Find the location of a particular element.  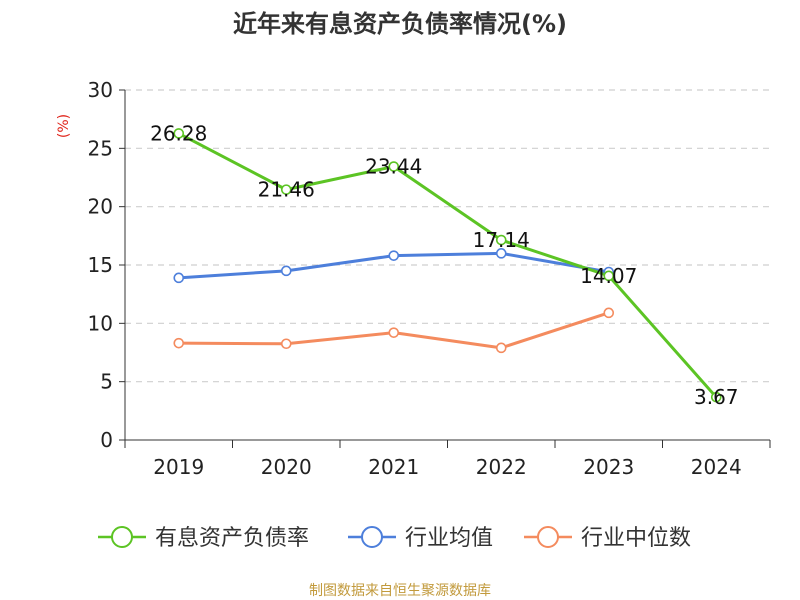

source-note: 制图数据来自恒生聚源数据库 is located at coordinates (400, 591).